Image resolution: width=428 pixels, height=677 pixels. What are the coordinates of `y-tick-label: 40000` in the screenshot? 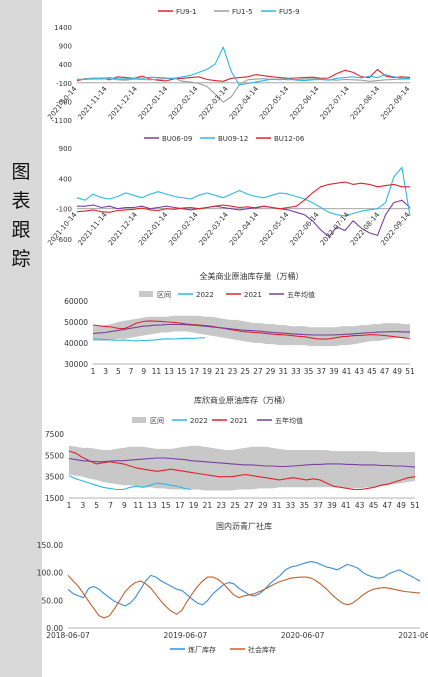 It's located at (76, 343).